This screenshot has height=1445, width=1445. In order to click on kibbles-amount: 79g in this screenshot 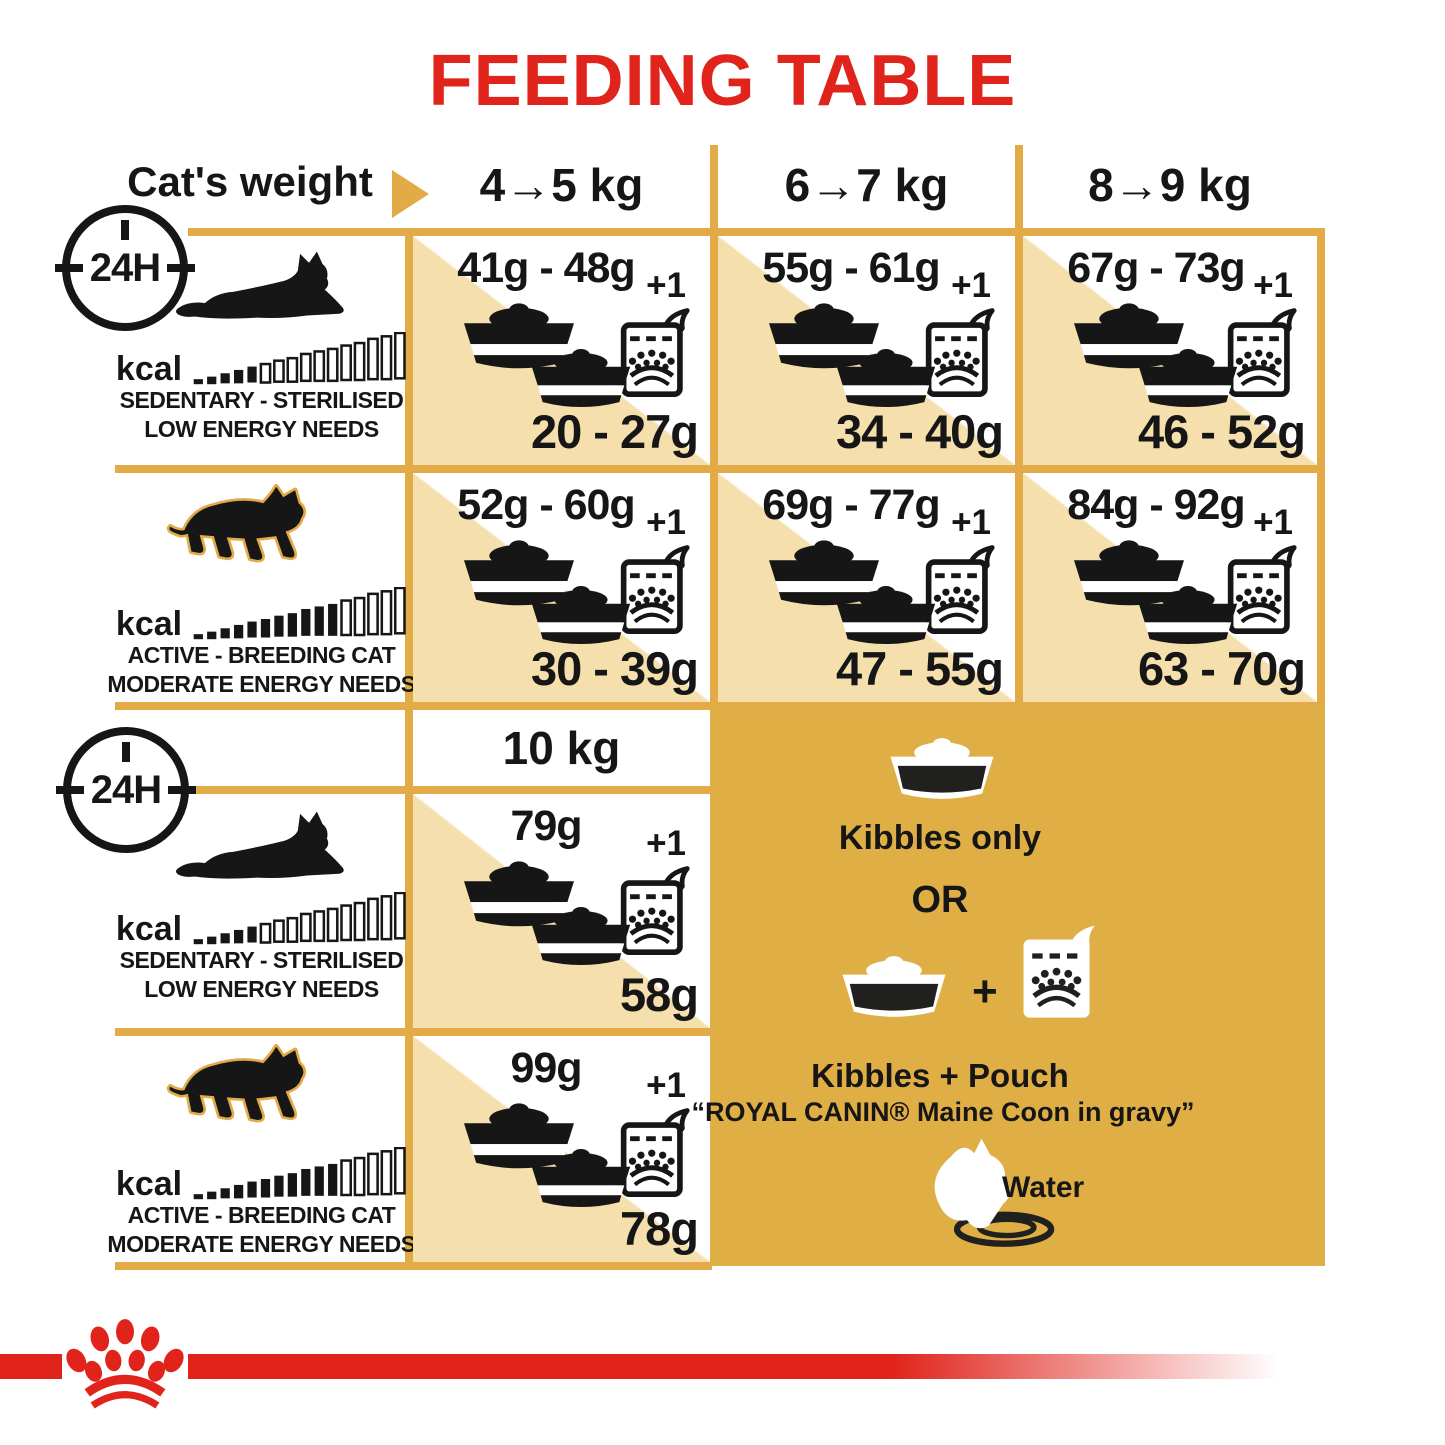, I will do `click(546, 826)`.